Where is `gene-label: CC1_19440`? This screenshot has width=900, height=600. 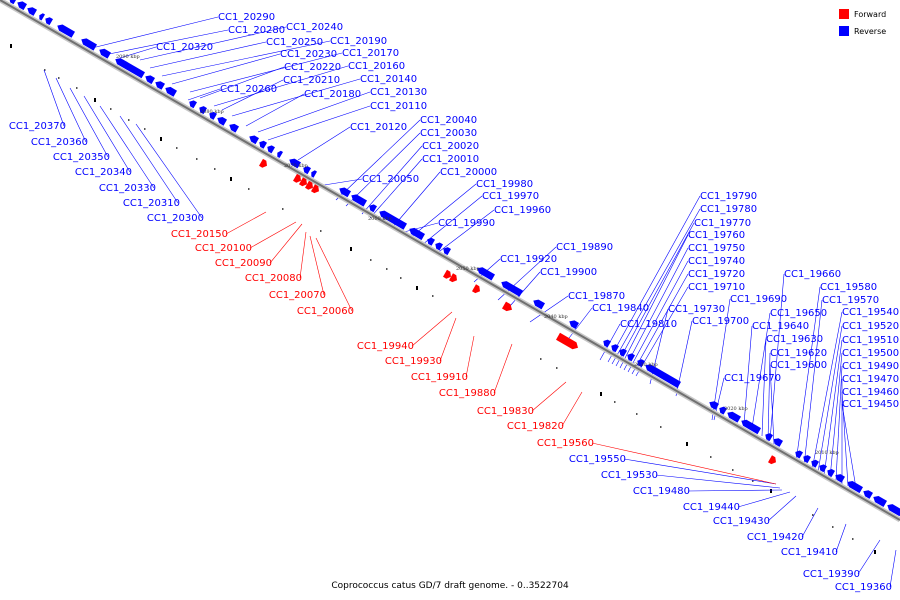
gene-label: CC1_19440 is located at coordinates (711, 507).